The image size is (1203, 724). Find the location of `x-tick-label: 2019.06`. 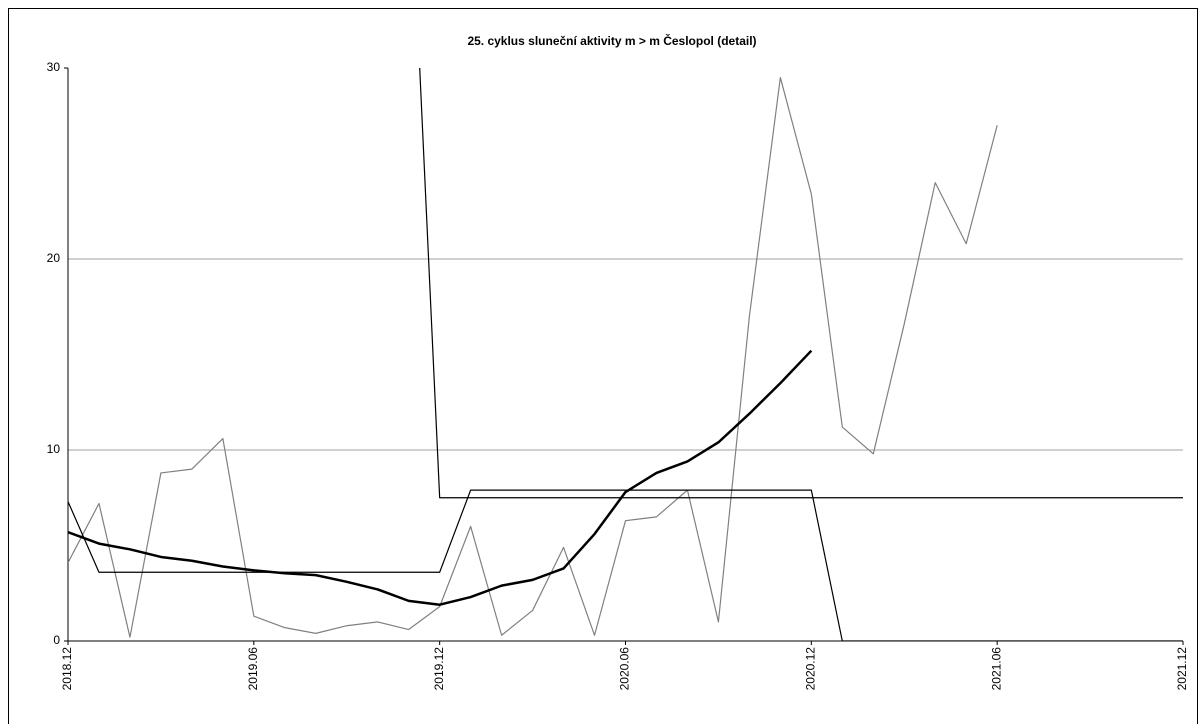

x-tick-label: 2019.06 is located at coordinates (253, 669).